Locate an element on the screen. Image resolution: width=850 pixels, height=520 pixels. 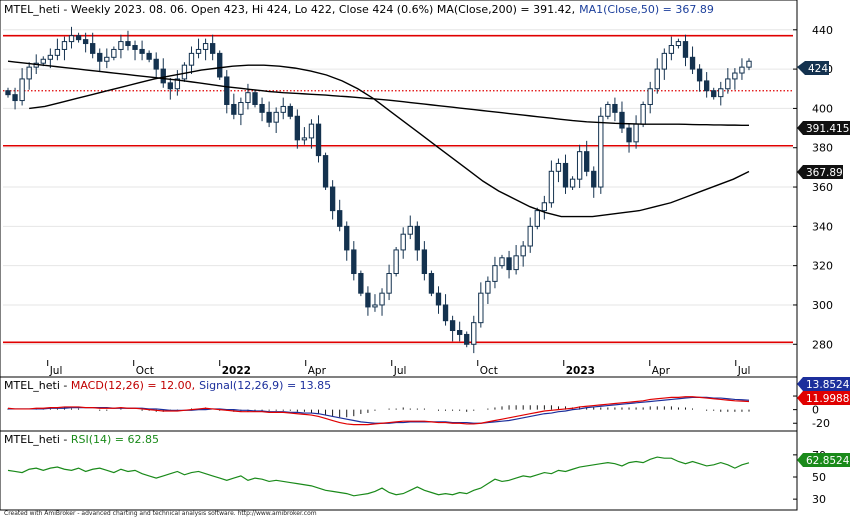
ma50-badge: 367.89 is located at coordinates (820, 172).